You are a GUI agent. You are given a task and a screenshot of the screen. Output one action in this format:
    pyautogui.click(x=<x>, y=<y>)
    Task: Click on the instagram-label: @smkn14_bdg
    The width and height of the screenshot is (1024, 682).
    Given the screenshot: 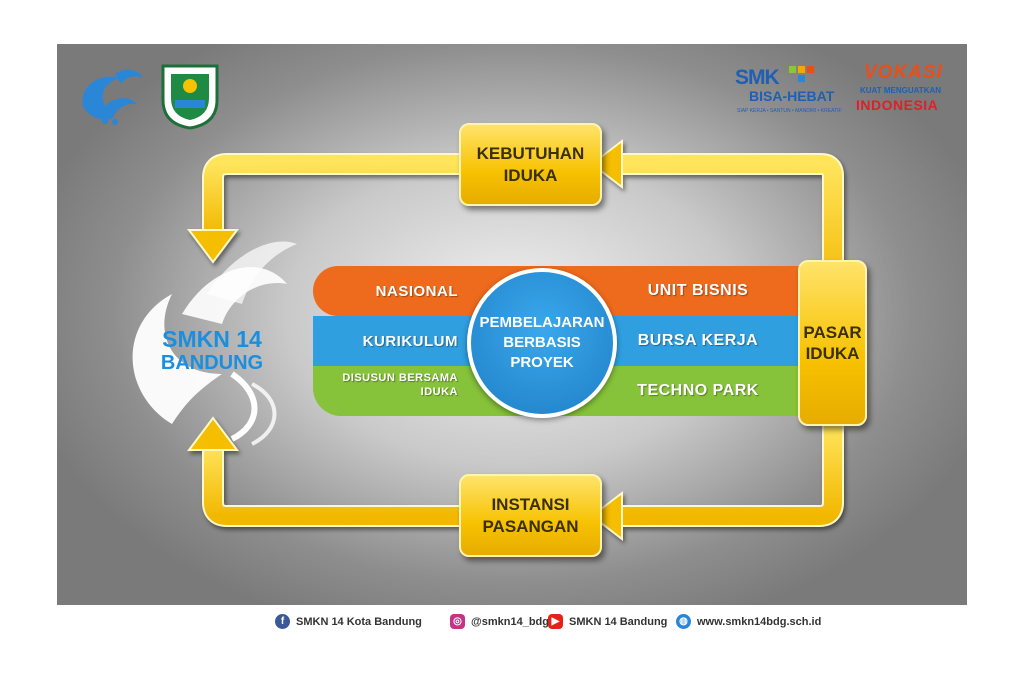 What is the action you would take?
    pyautogui.click(x=510, y=621)
    